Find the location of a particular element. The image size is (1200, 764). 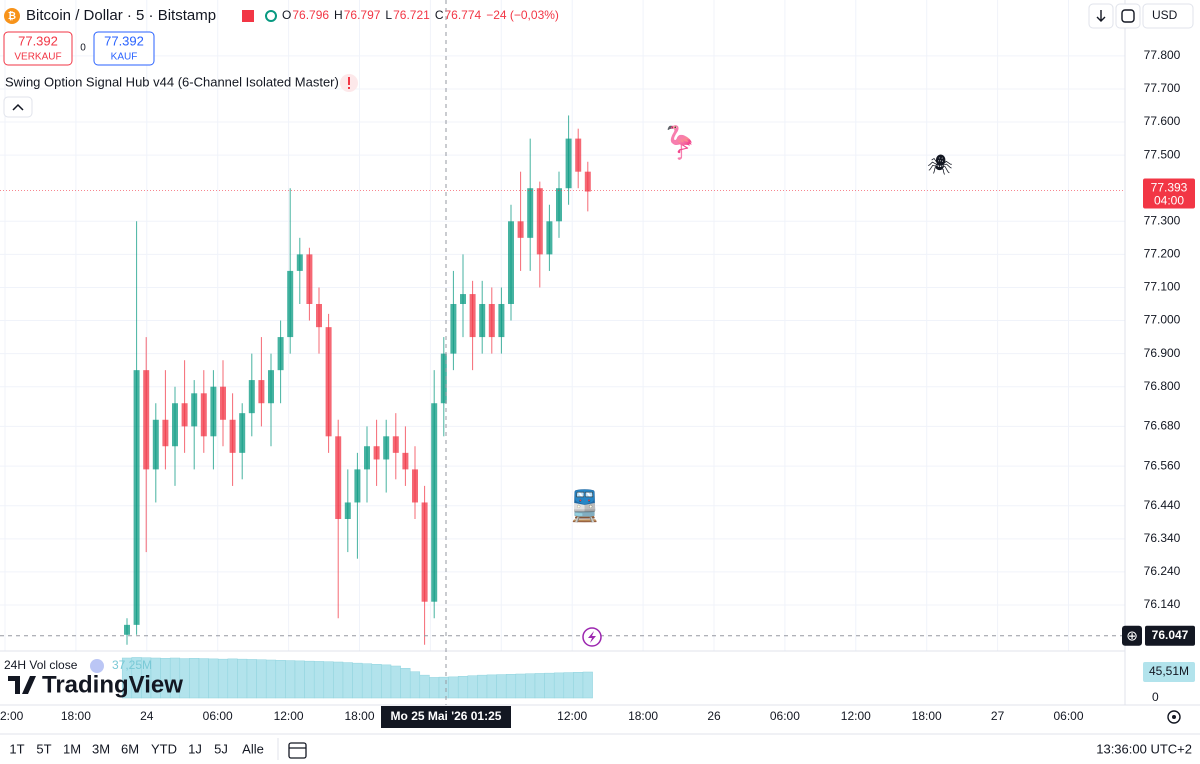

refresh-button is located at coordinates (1128, 16).